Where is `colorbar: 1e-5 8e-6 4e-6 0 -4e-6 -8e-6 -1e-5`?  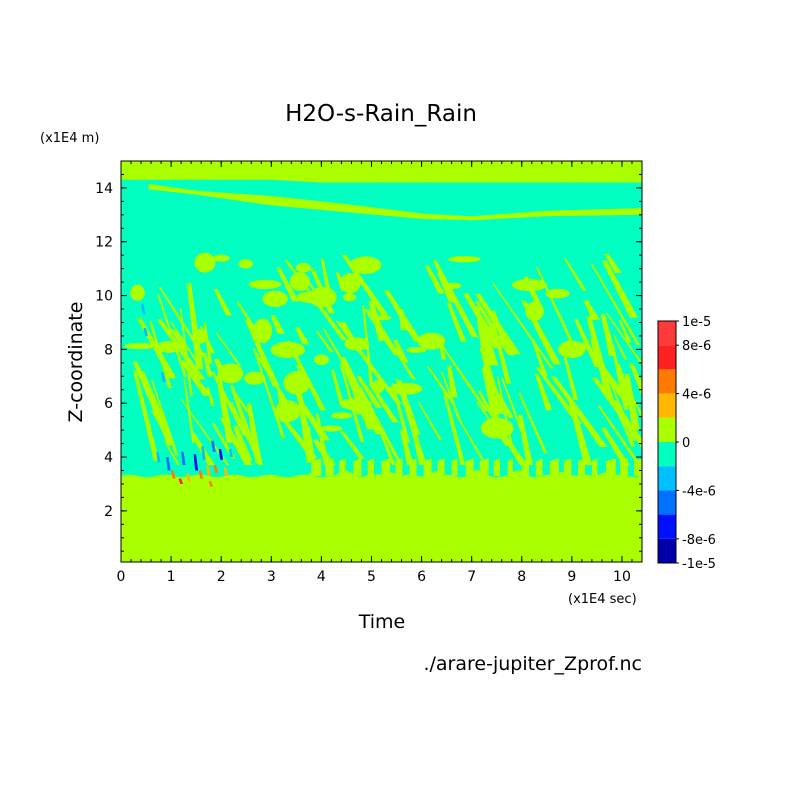 colorbar: 1e-5 8e-6 4e-6 0 -4e-6 -8e-6 -1e-5 is located at coordinates (686, 443).